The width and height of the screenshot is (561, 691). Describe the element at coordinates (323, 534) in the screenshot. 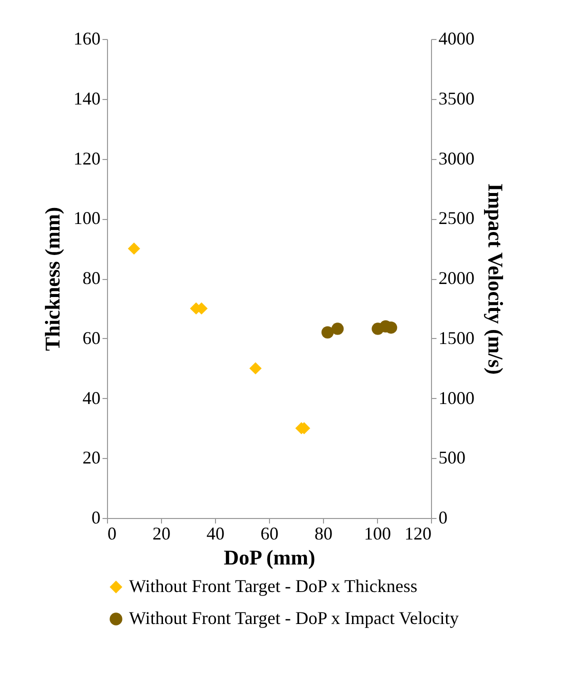

I see `x-tick-label: 80` at that location.